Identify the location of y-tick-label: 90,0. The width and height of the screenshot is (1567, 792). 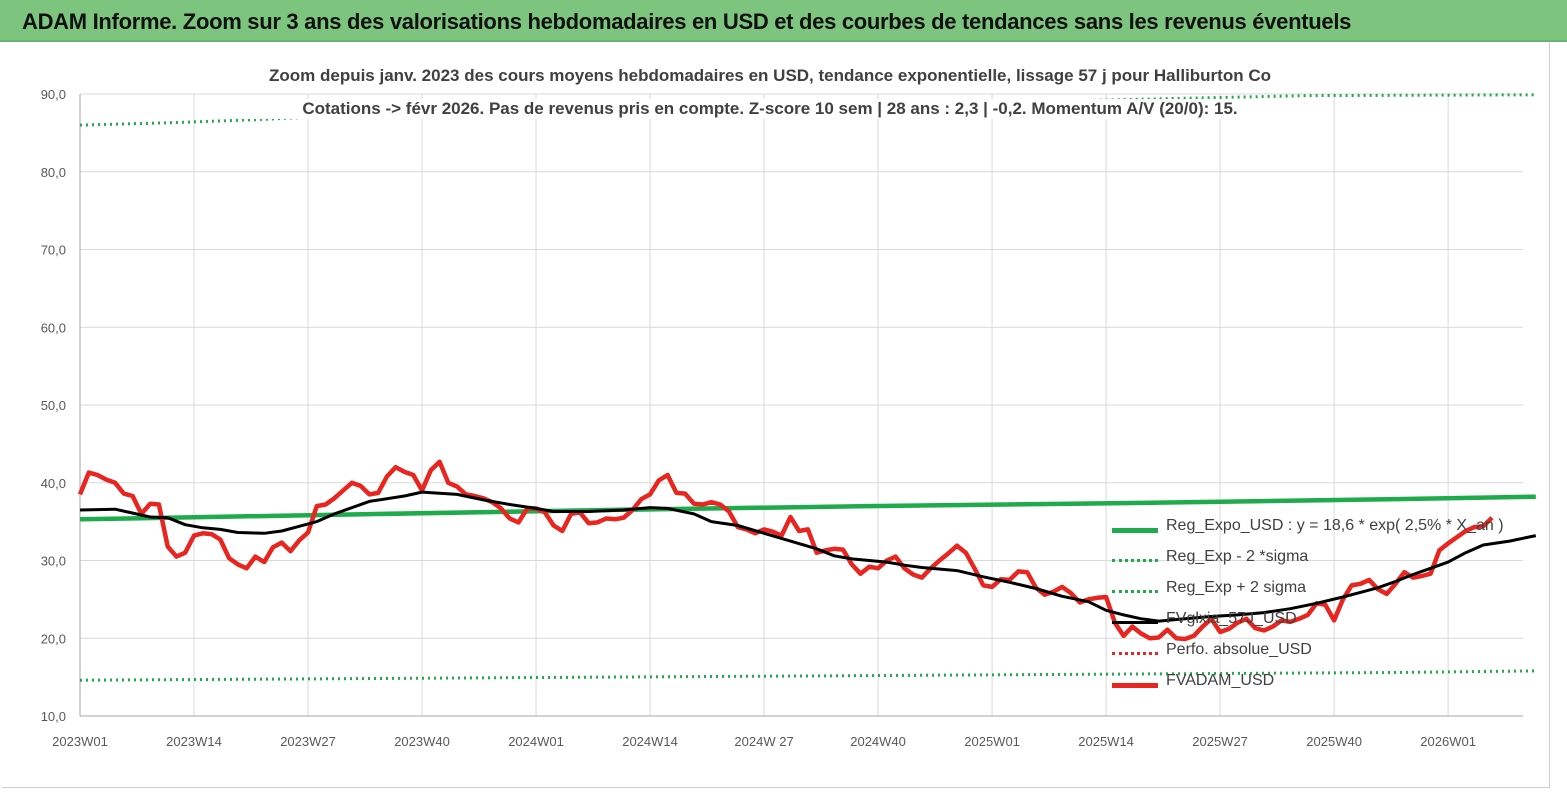
(53, 94).